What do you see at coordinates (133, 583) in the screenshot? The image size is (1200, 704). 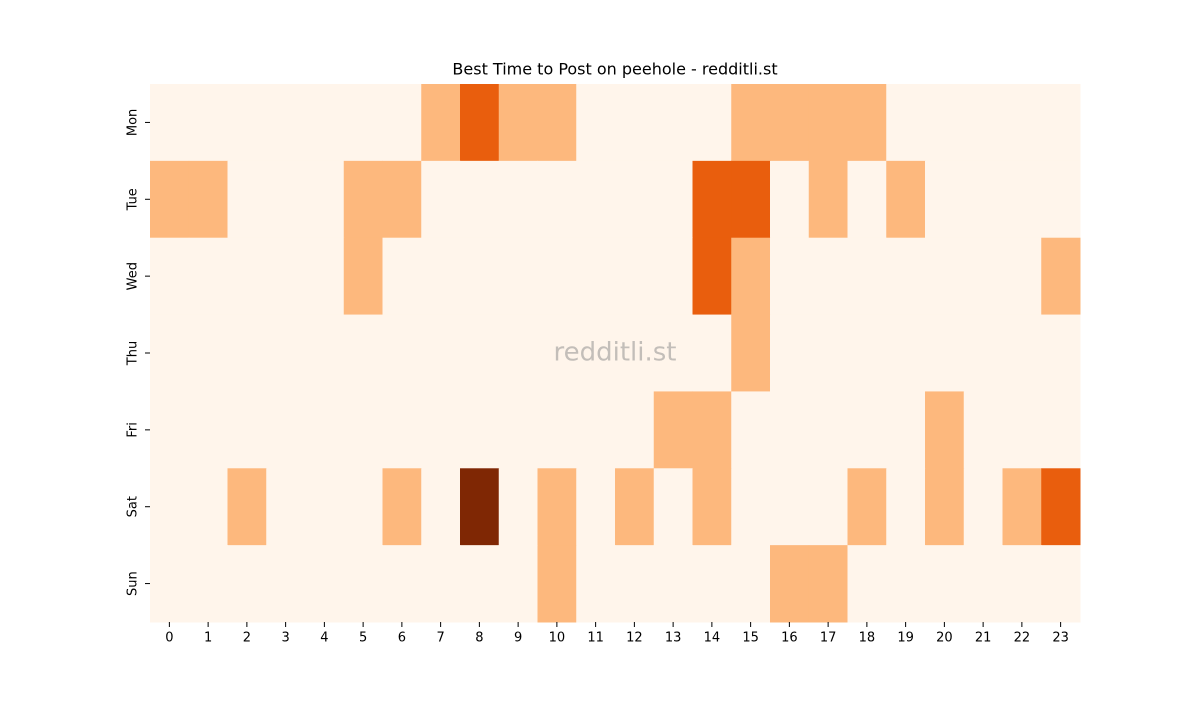 I see `y-tick-label: Sun` at bounding box center [133, 583].